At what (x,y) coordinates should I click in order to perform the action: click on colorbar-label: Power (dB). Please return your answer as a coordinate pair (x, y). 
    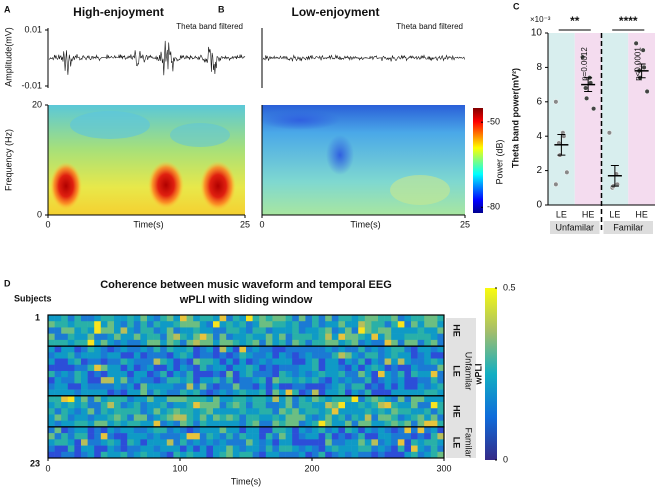
    Looking at the image, I should click on (499, 161).